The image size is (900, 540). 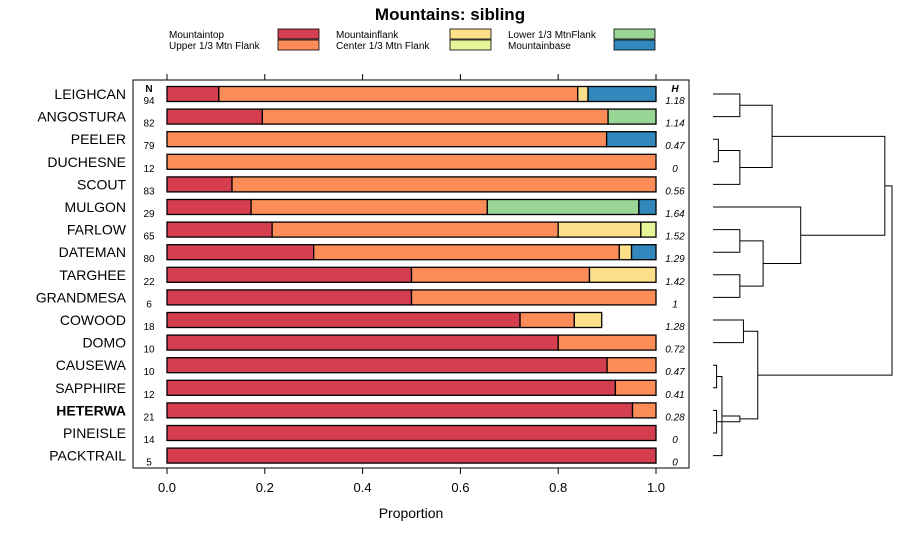 What do you see at coordinates (635, 387) in the screenshot?
I see `bar-segment-sapphire-upper` at bounding box center [635, 387].